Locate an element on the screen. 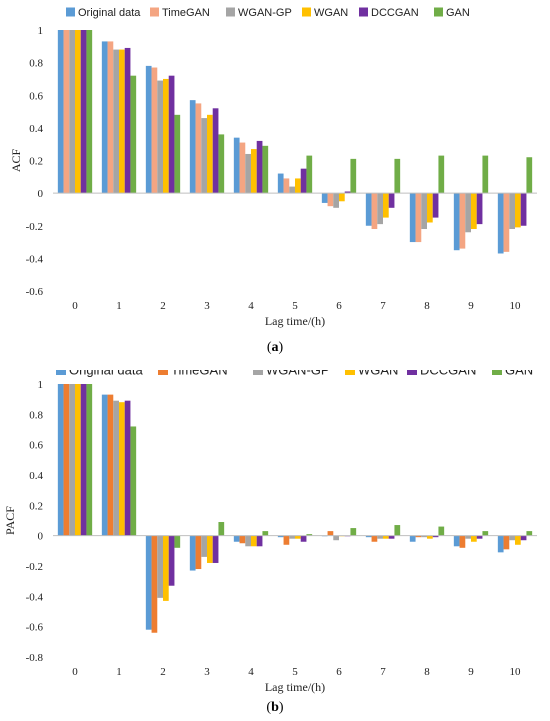  y-tick-label: -0.2 is located at coordinates (34, 567).